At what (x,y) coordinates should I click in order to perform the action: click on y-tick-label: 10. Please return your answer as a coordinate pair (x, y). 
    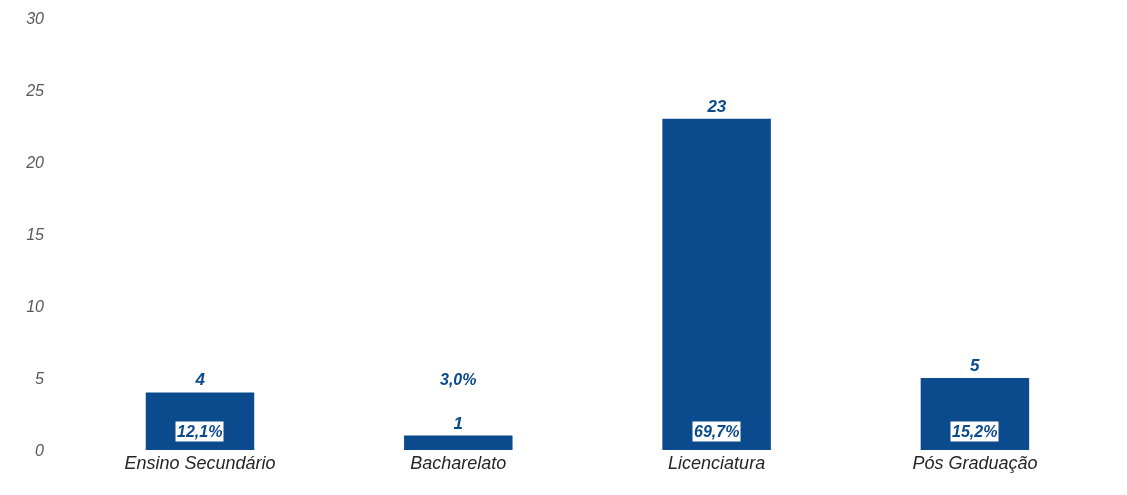
    Looking at the image, I should click on (35, 306).